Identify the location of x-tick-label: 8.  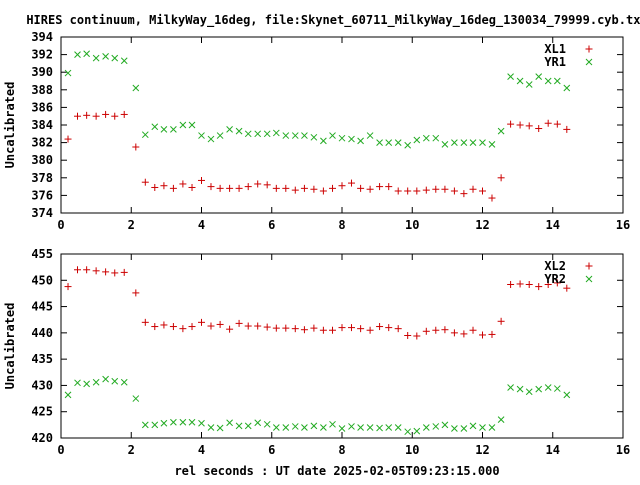
(341, 225).